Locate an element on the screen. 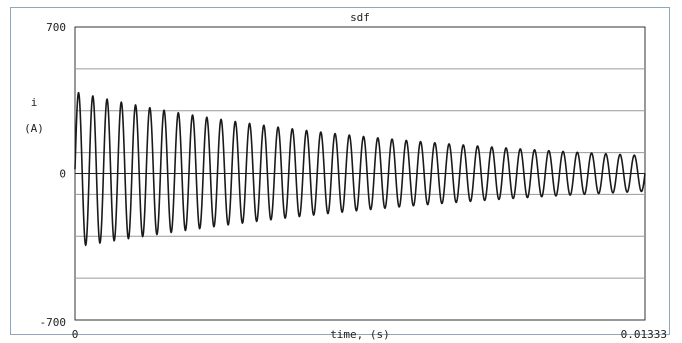 Image resolution: width=682 pixels, height=343 pixels. x-tick-label-start: 0 is located at coordinates (75, 334).